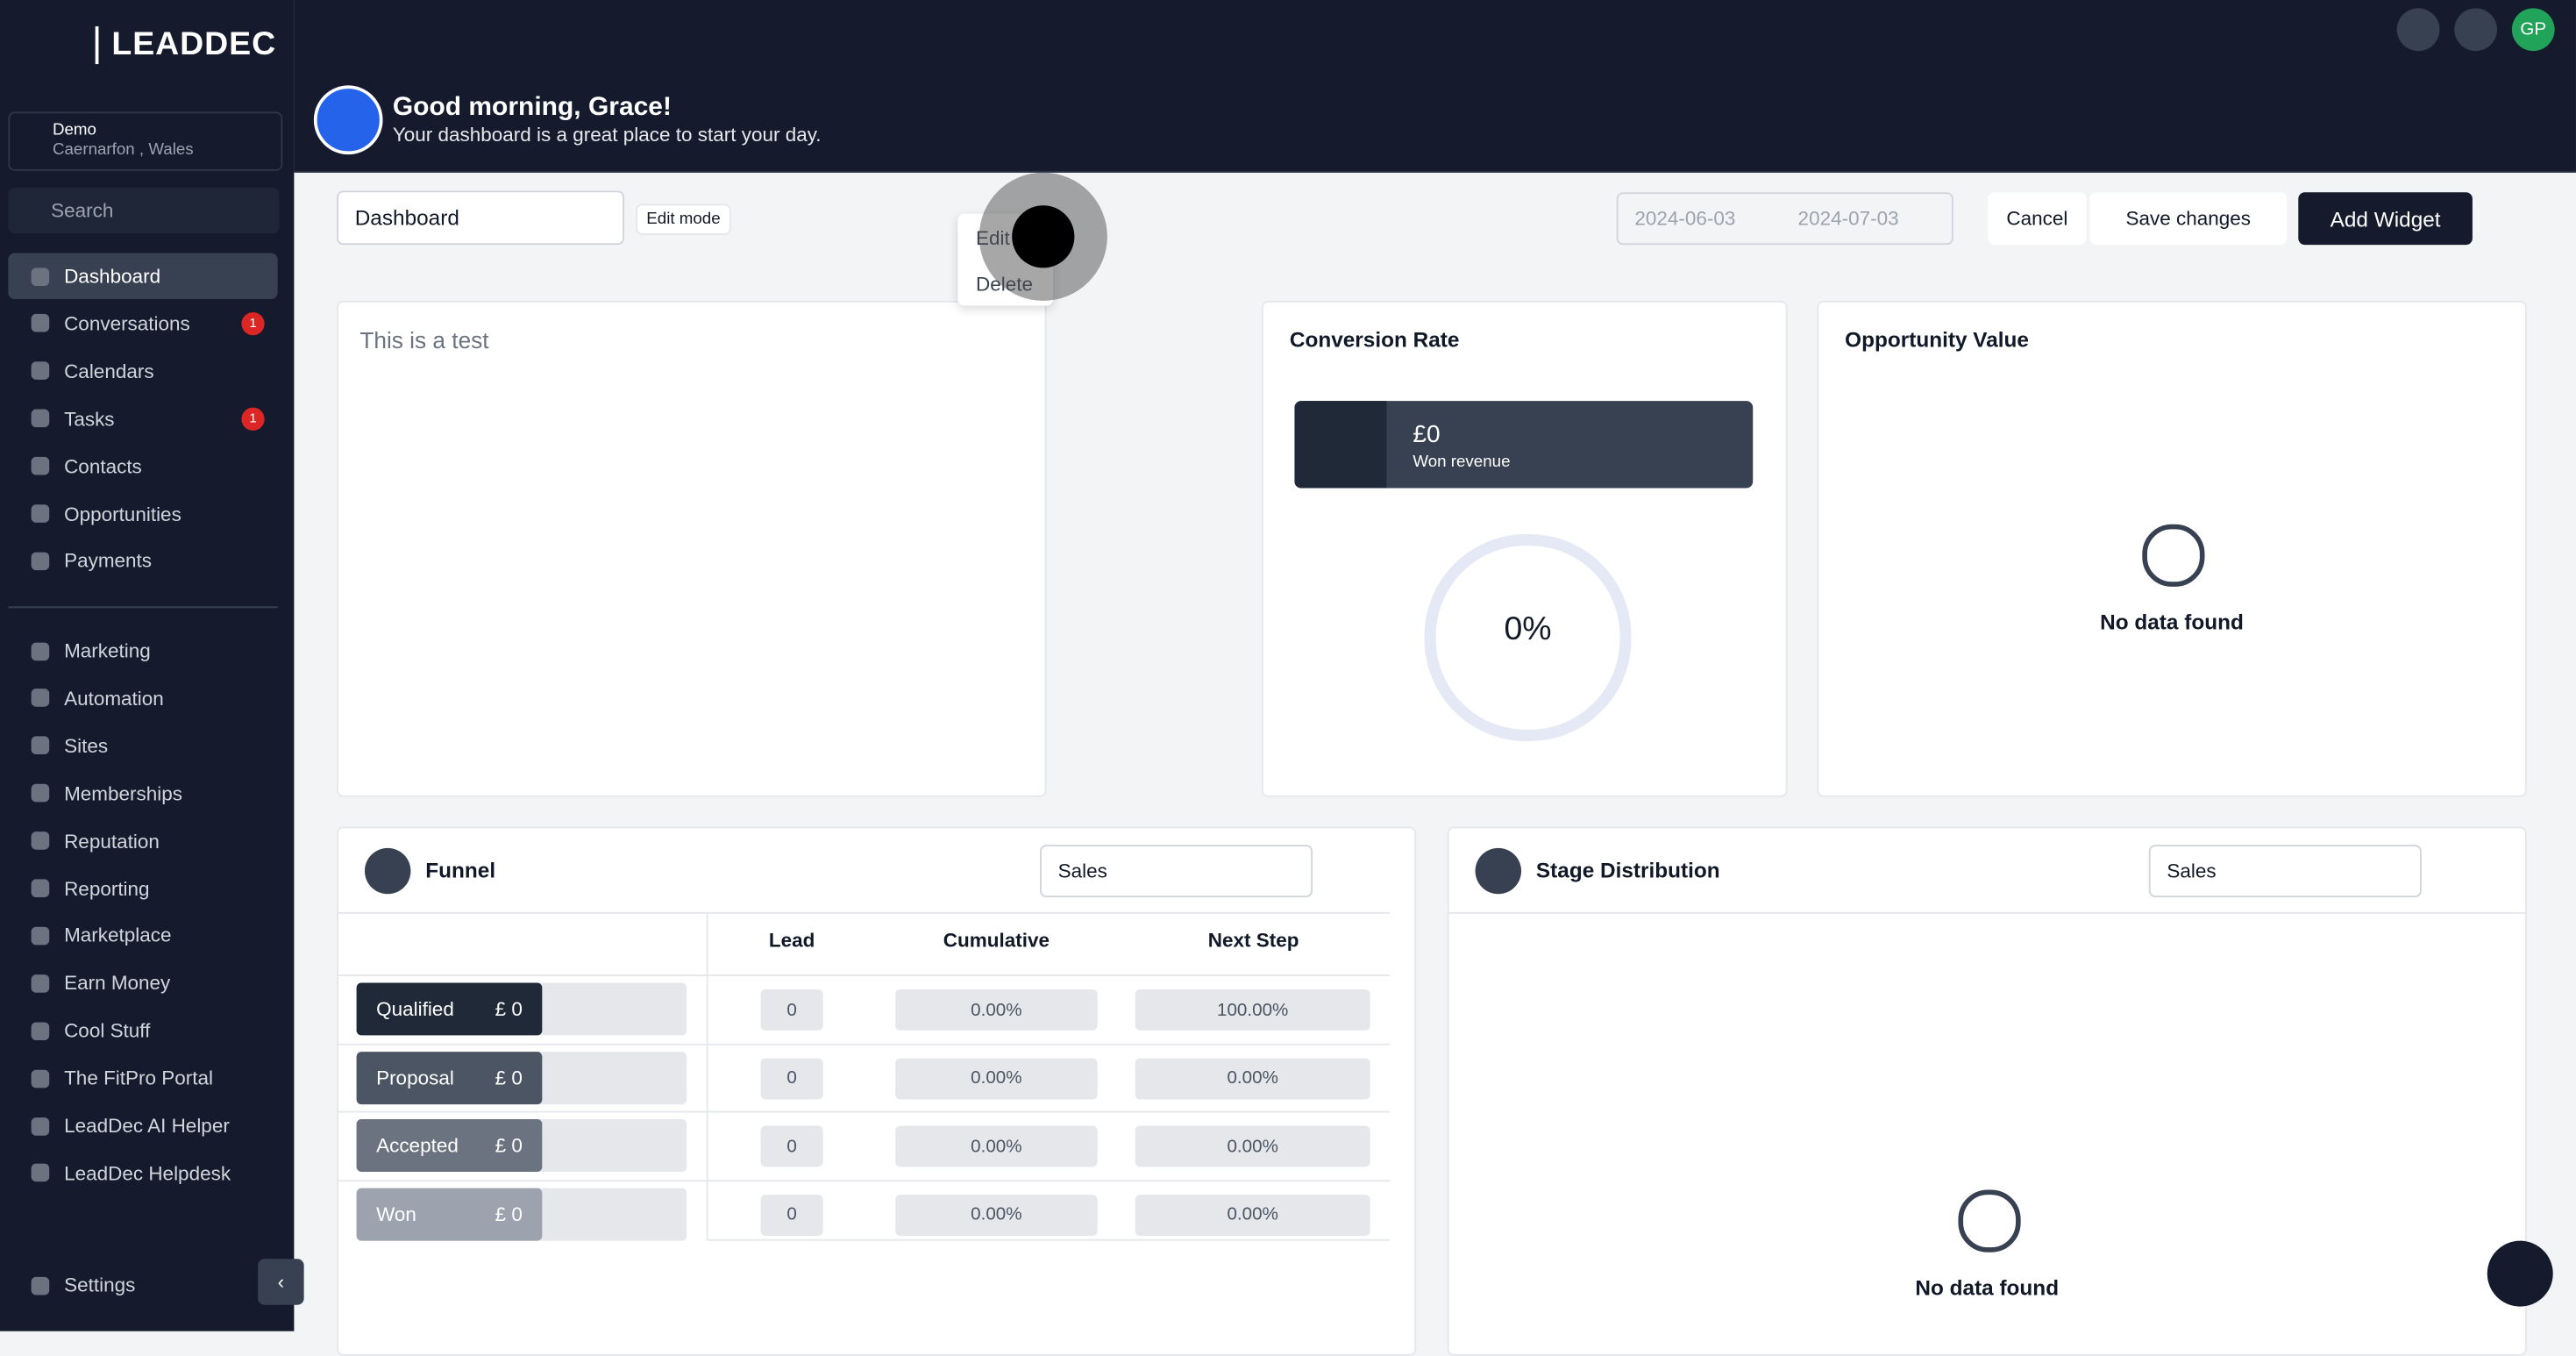 This screenshot has height=1356, width=2576. I want to click on nav-item: Contacts, so click(142, 466).